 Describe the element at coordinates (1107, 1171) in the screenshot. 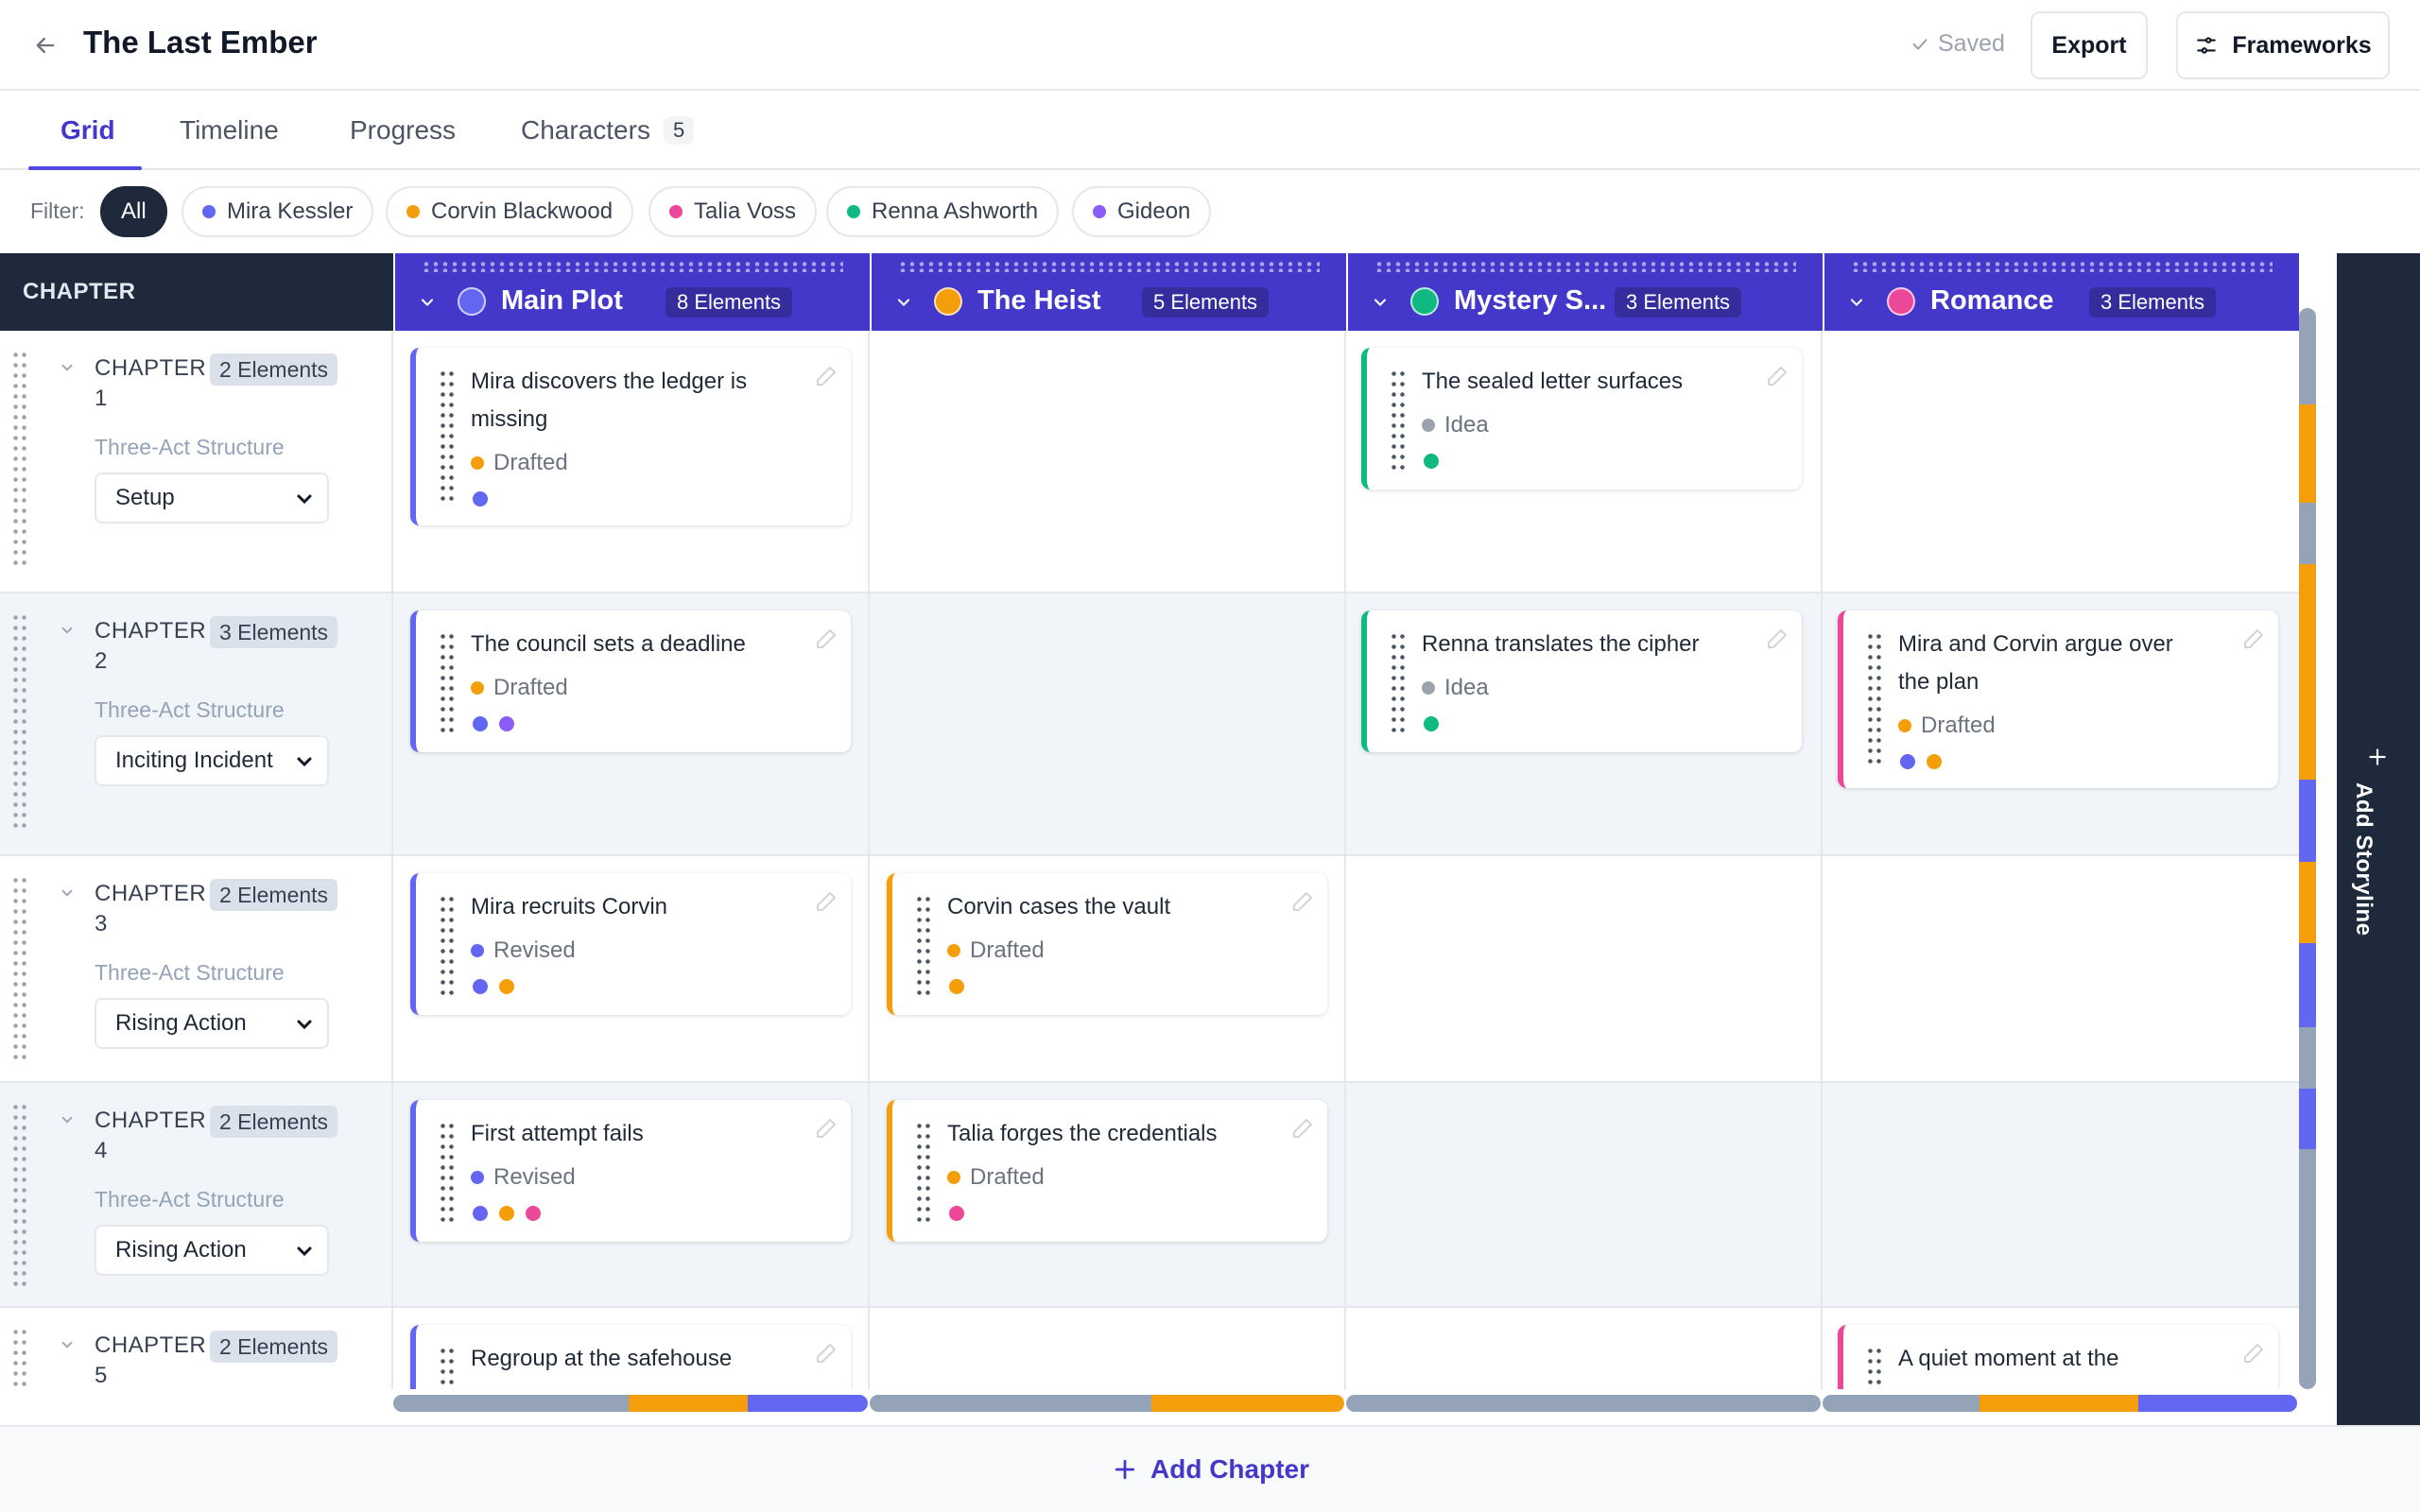

I see `scene-card: Talia forges the credentials Drafted` at that location.